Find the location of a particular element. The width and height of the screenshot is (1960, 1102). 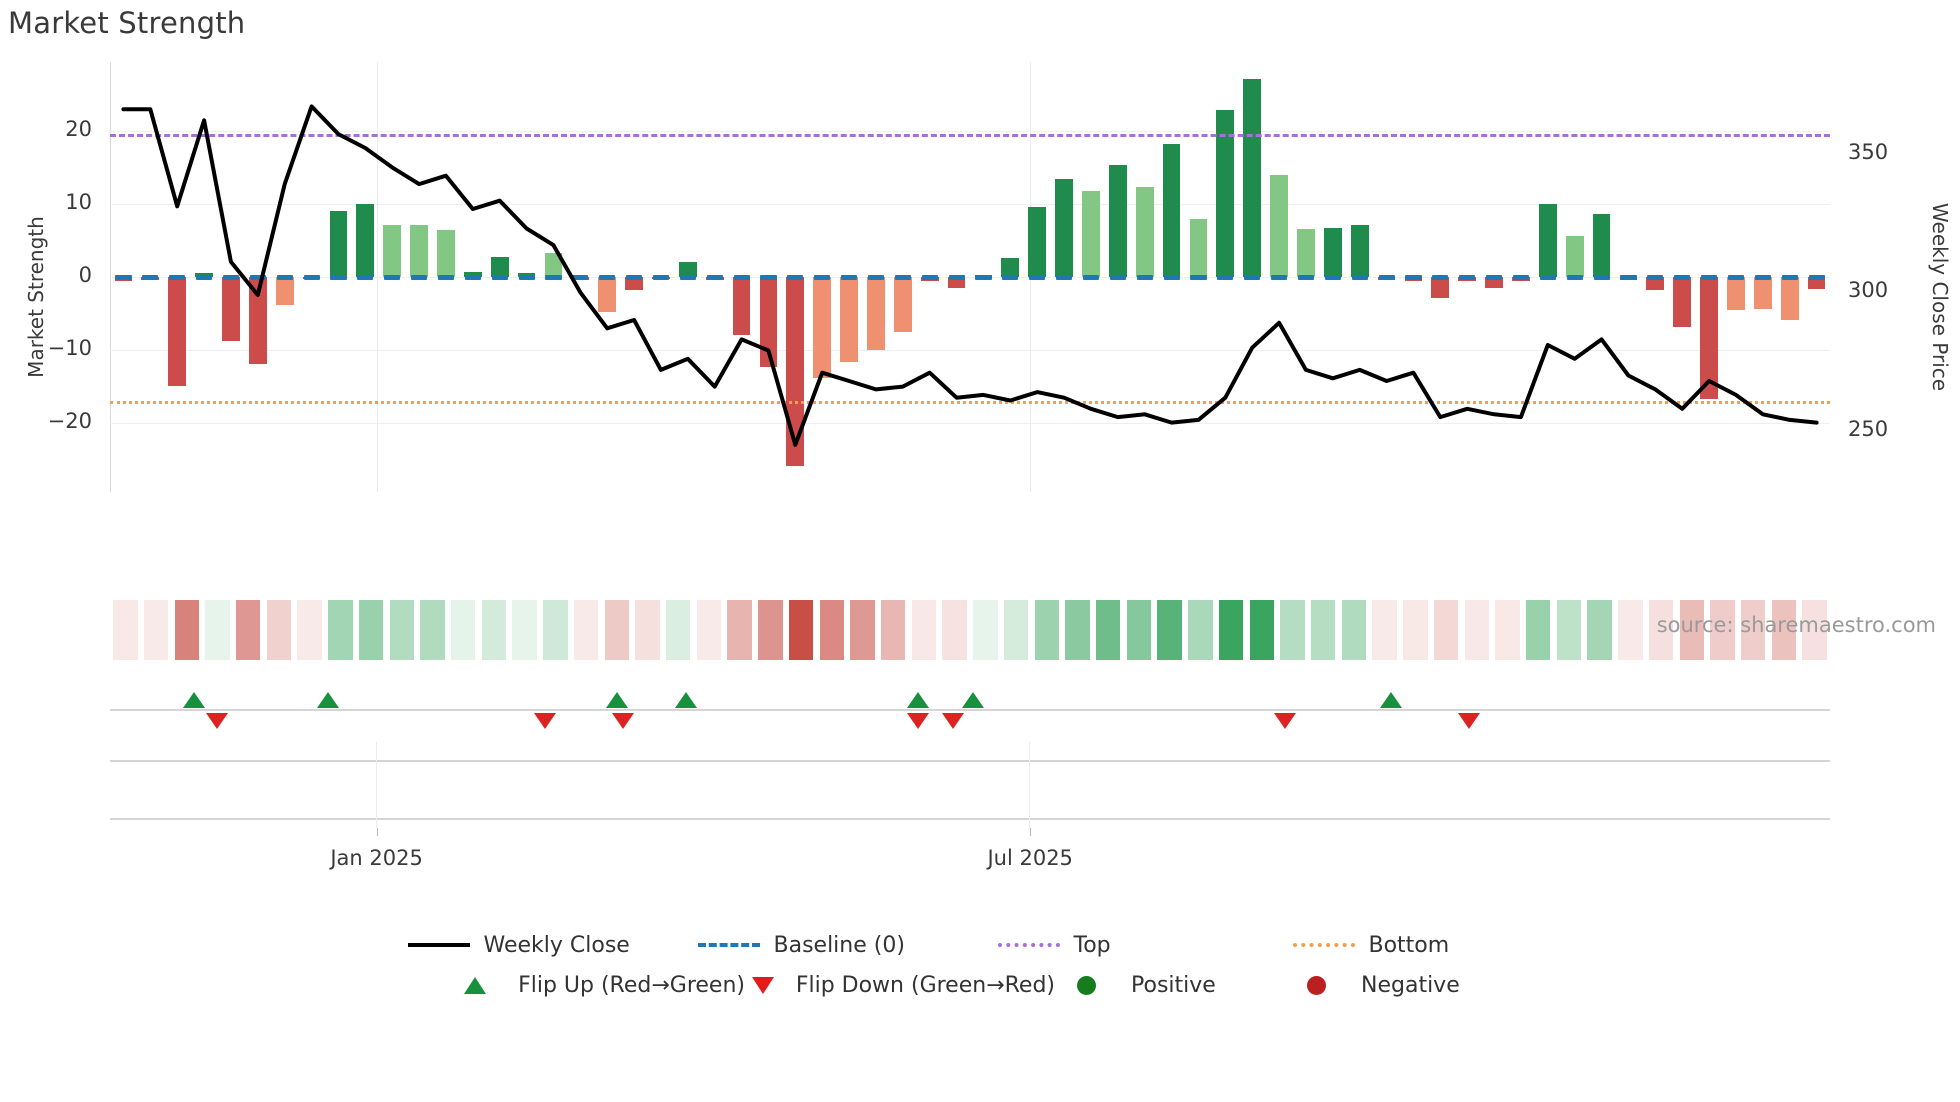

reference-line-bottom is located at coordinates (970, 402).